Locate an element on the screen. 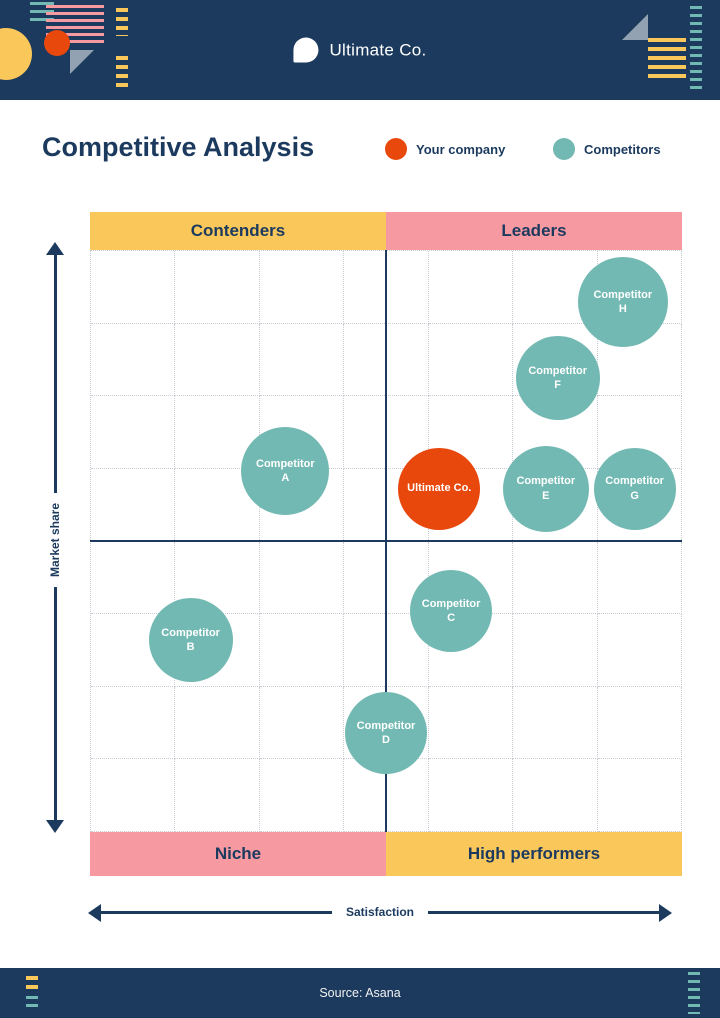  brand-name: Ultimate Co. is located at coordinates (378, 49).